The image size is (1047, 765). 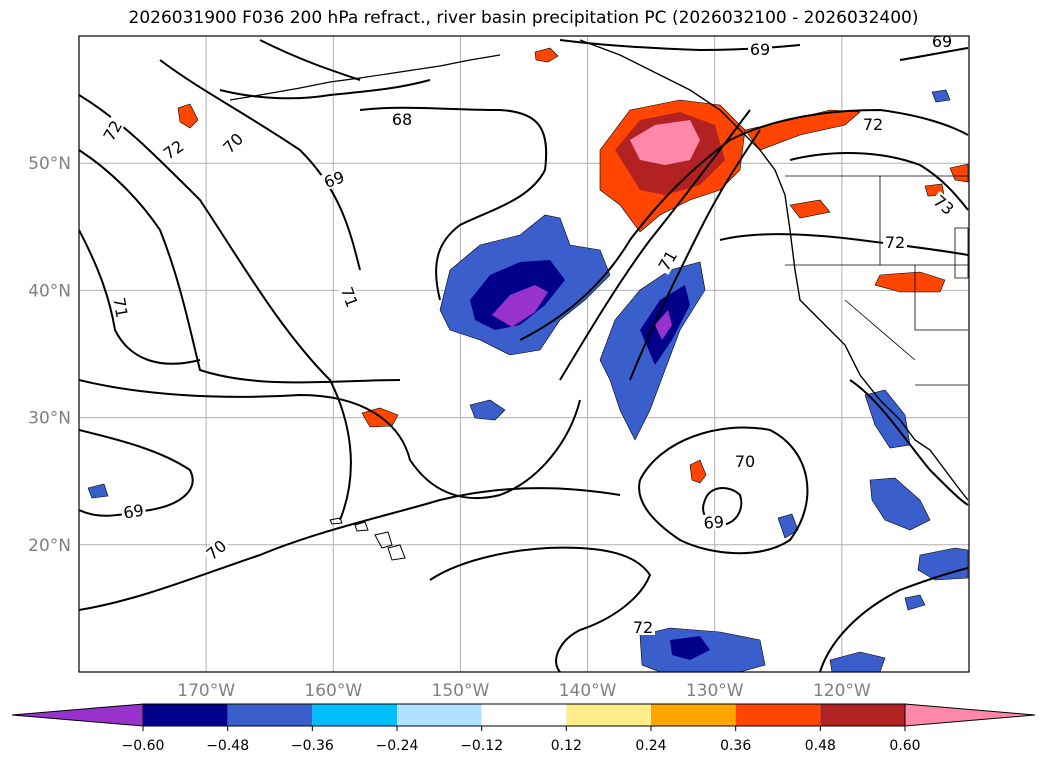 What do you see at coordinates (365, 77) in the screenshot?
I see `coastline` at bounding box center [365, 77].